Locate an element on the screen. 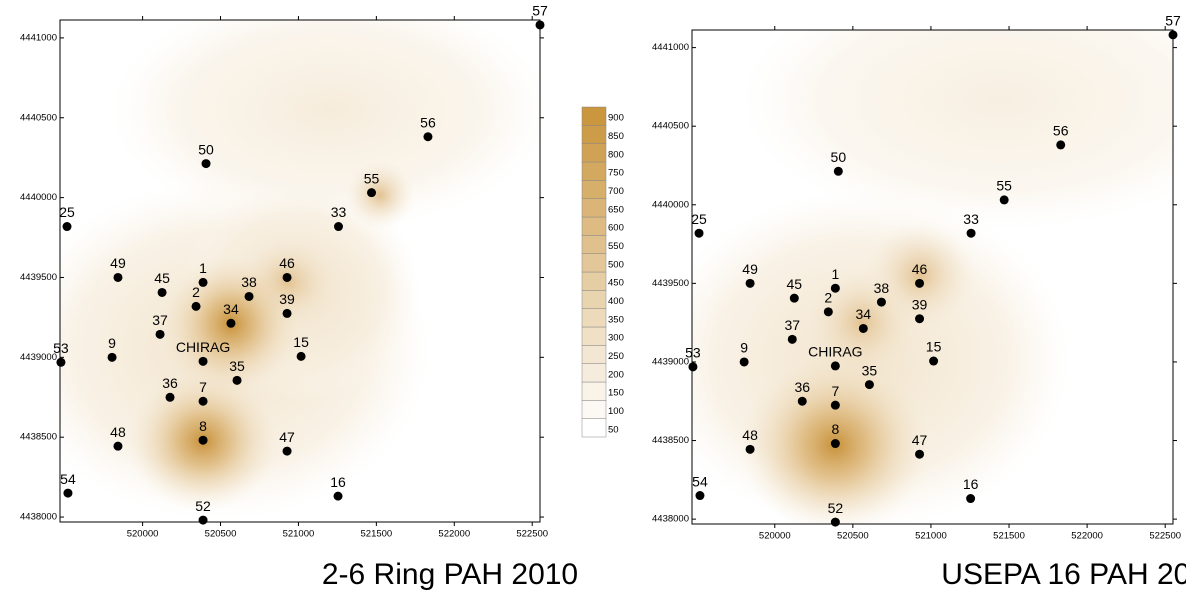  colorbar-label: 800 is located at coordinates (616, 154).